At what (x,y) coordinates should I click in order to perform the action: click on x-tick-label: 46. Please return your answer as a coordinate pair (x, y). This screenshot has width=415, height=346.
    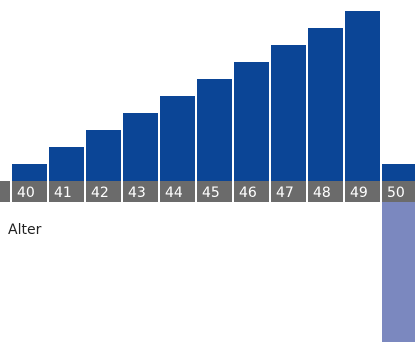
    Looking at the image, I should click on (248, 193).